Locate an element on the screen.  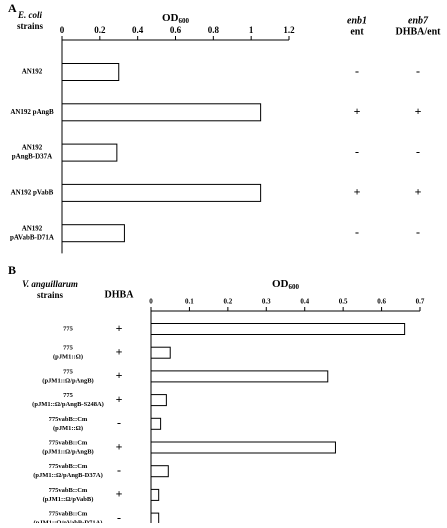
x-tick-label: 0.3 is located at coordinates (266, 302).